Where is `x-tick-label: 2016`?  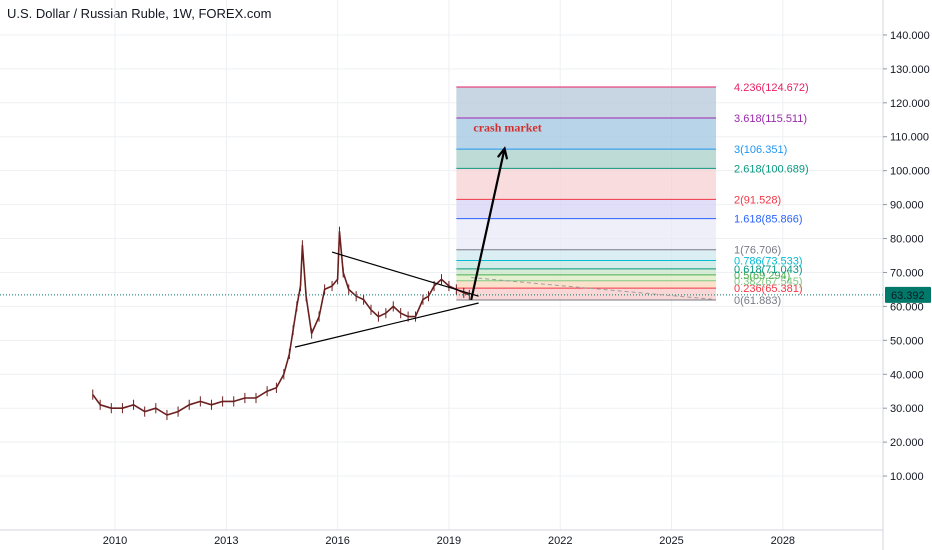 x-tick-label: 2016 is located at coordinates (337, 541).